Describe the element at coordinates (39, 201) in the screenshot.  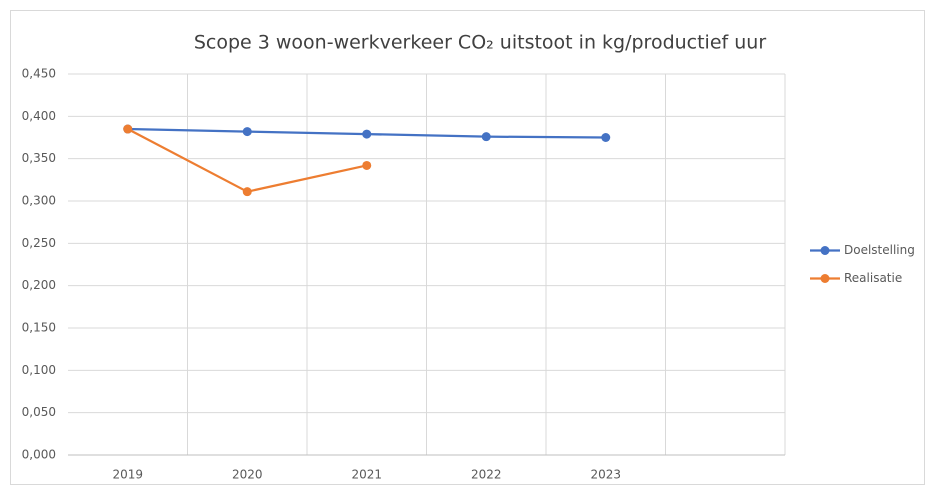
I see `y-tick-label: 0,300` at that location.